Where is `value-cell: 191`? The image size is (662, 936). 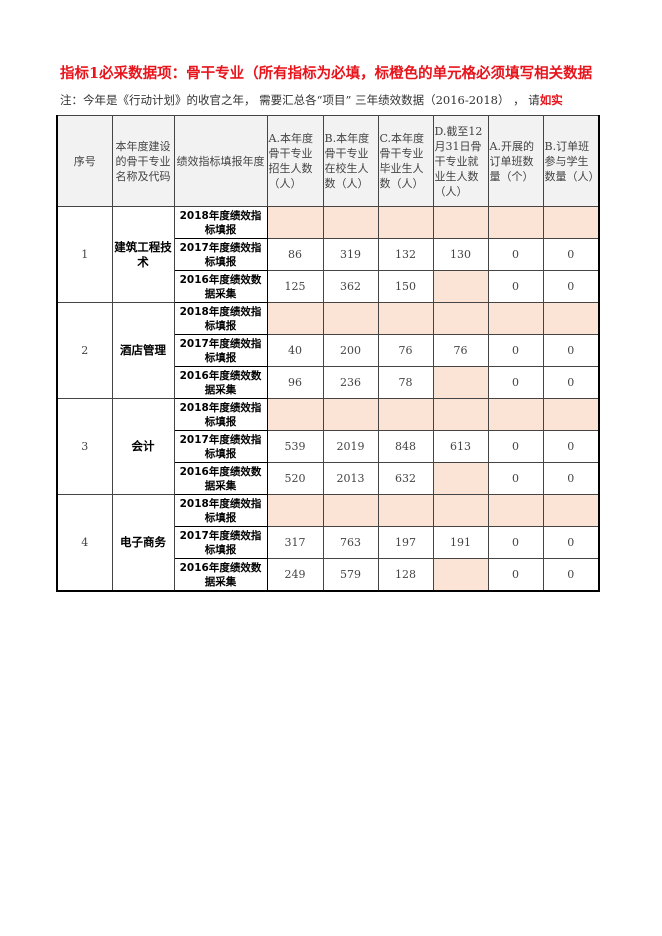
value-cell: 191 is located at coordinates (460, 542).